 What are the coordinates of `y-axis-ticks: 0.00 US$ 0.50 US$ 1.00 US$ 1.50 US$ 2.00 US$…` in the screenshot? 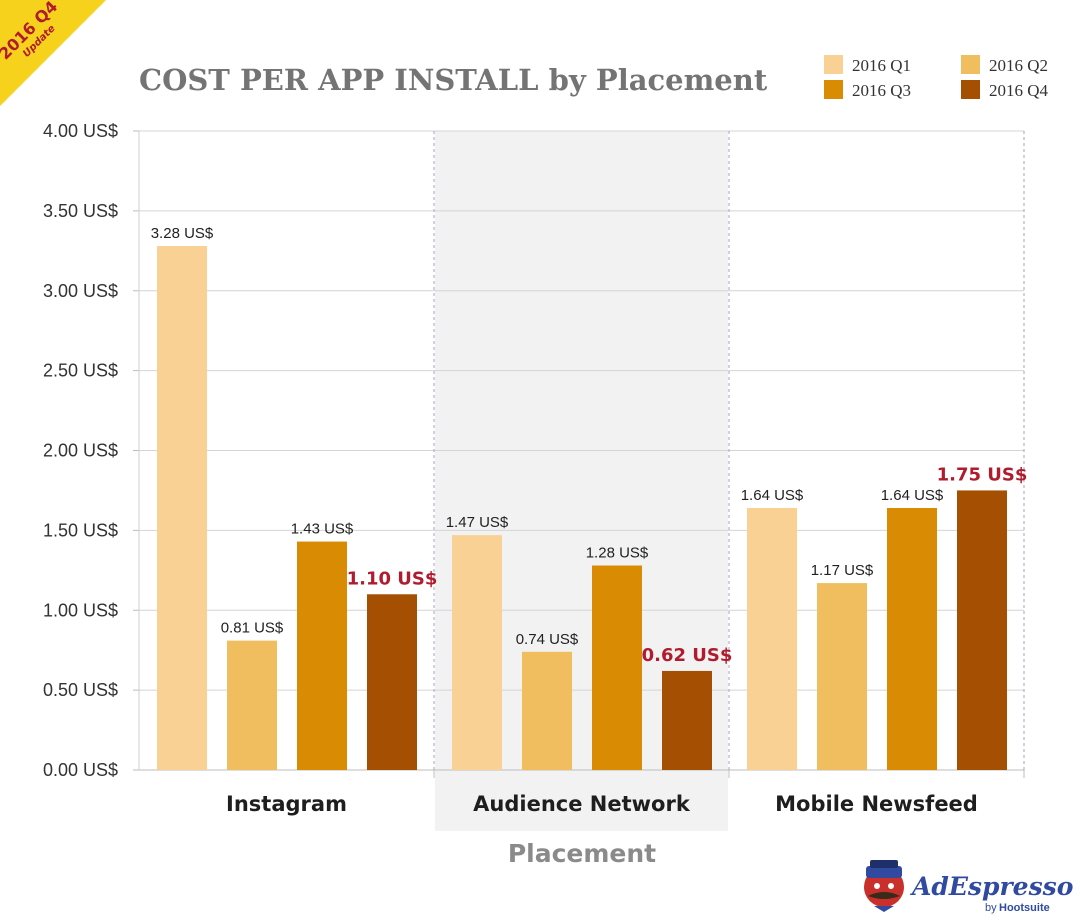 It's located at (80, 450).